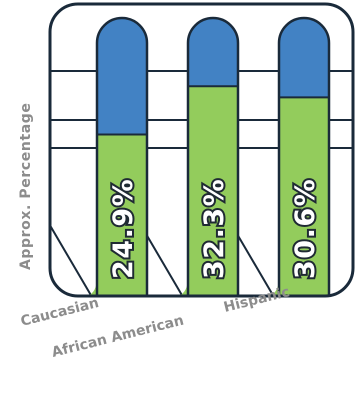 The width and height of the screenshot is (360, 393). What do you see at coordinates (71, 258) in the screenshot?
I see `hatch-line` at bounding box center [71, 258].